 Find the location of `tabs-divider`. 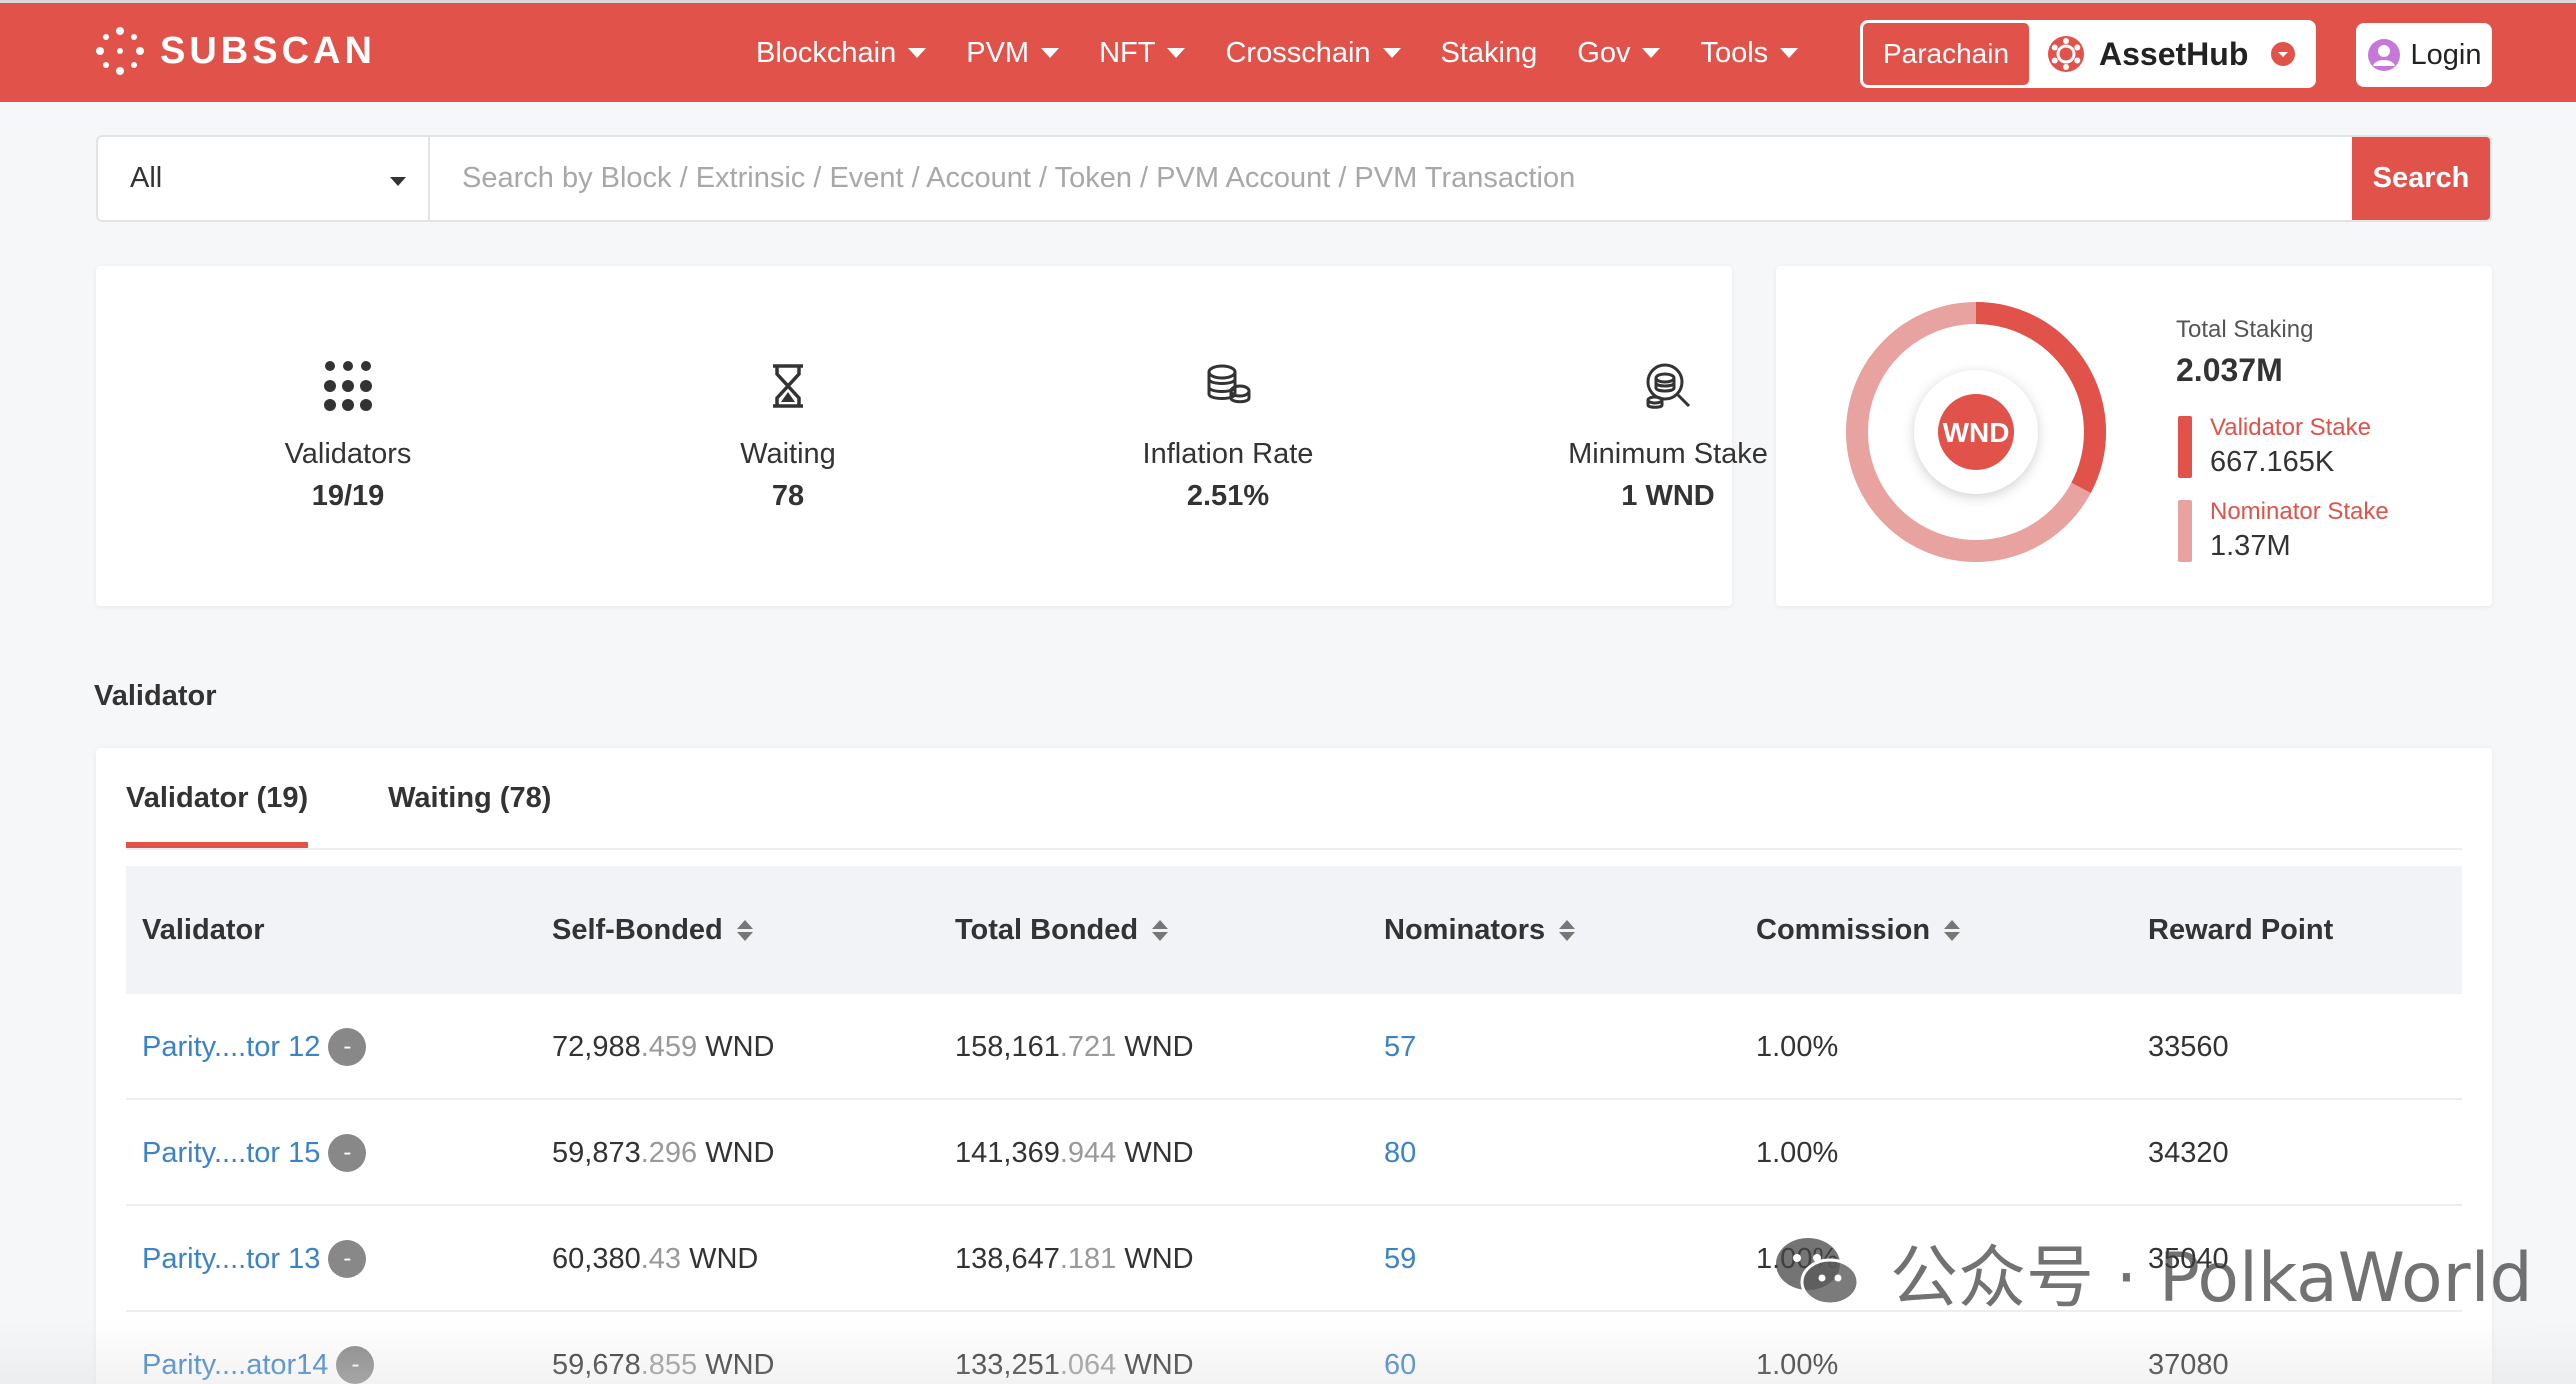

tabs-divider is located at coordinates (1294, 849).